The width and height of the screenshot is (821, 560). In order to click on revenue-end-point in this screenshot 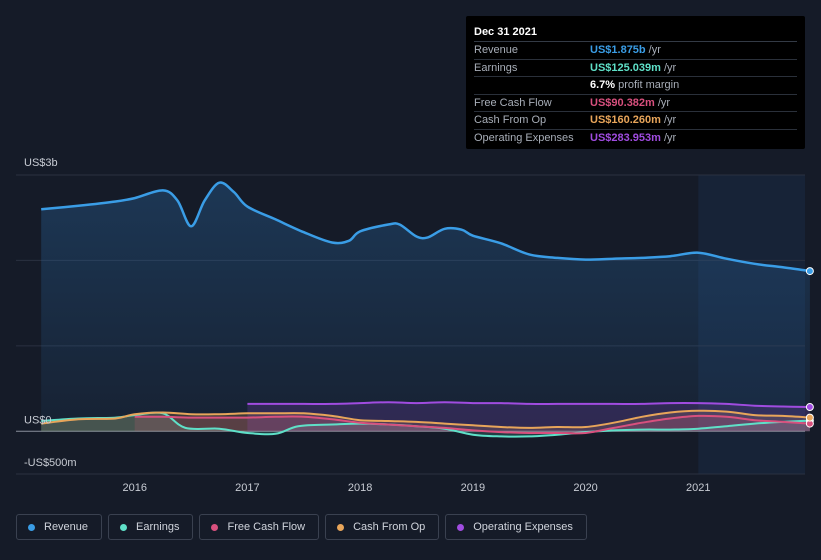, I will do `click(809, 271)`.